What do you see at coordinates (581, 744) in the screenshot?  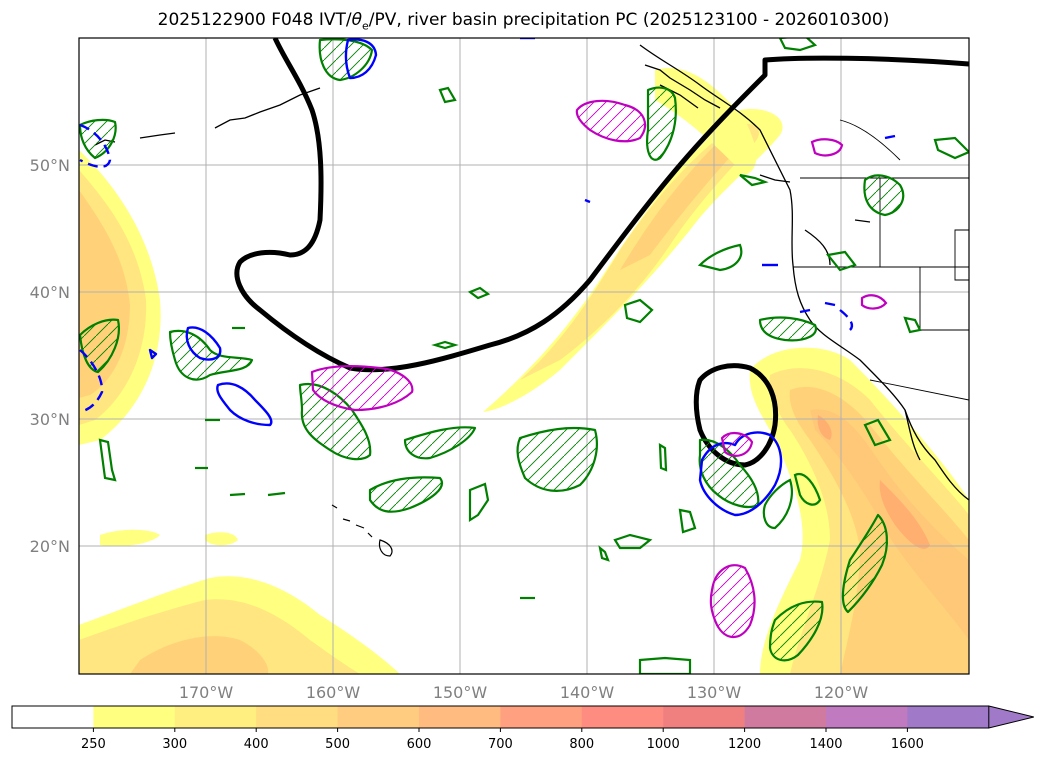 I see `colorbar-tick-label: 800` at bounding box center [581, 744].